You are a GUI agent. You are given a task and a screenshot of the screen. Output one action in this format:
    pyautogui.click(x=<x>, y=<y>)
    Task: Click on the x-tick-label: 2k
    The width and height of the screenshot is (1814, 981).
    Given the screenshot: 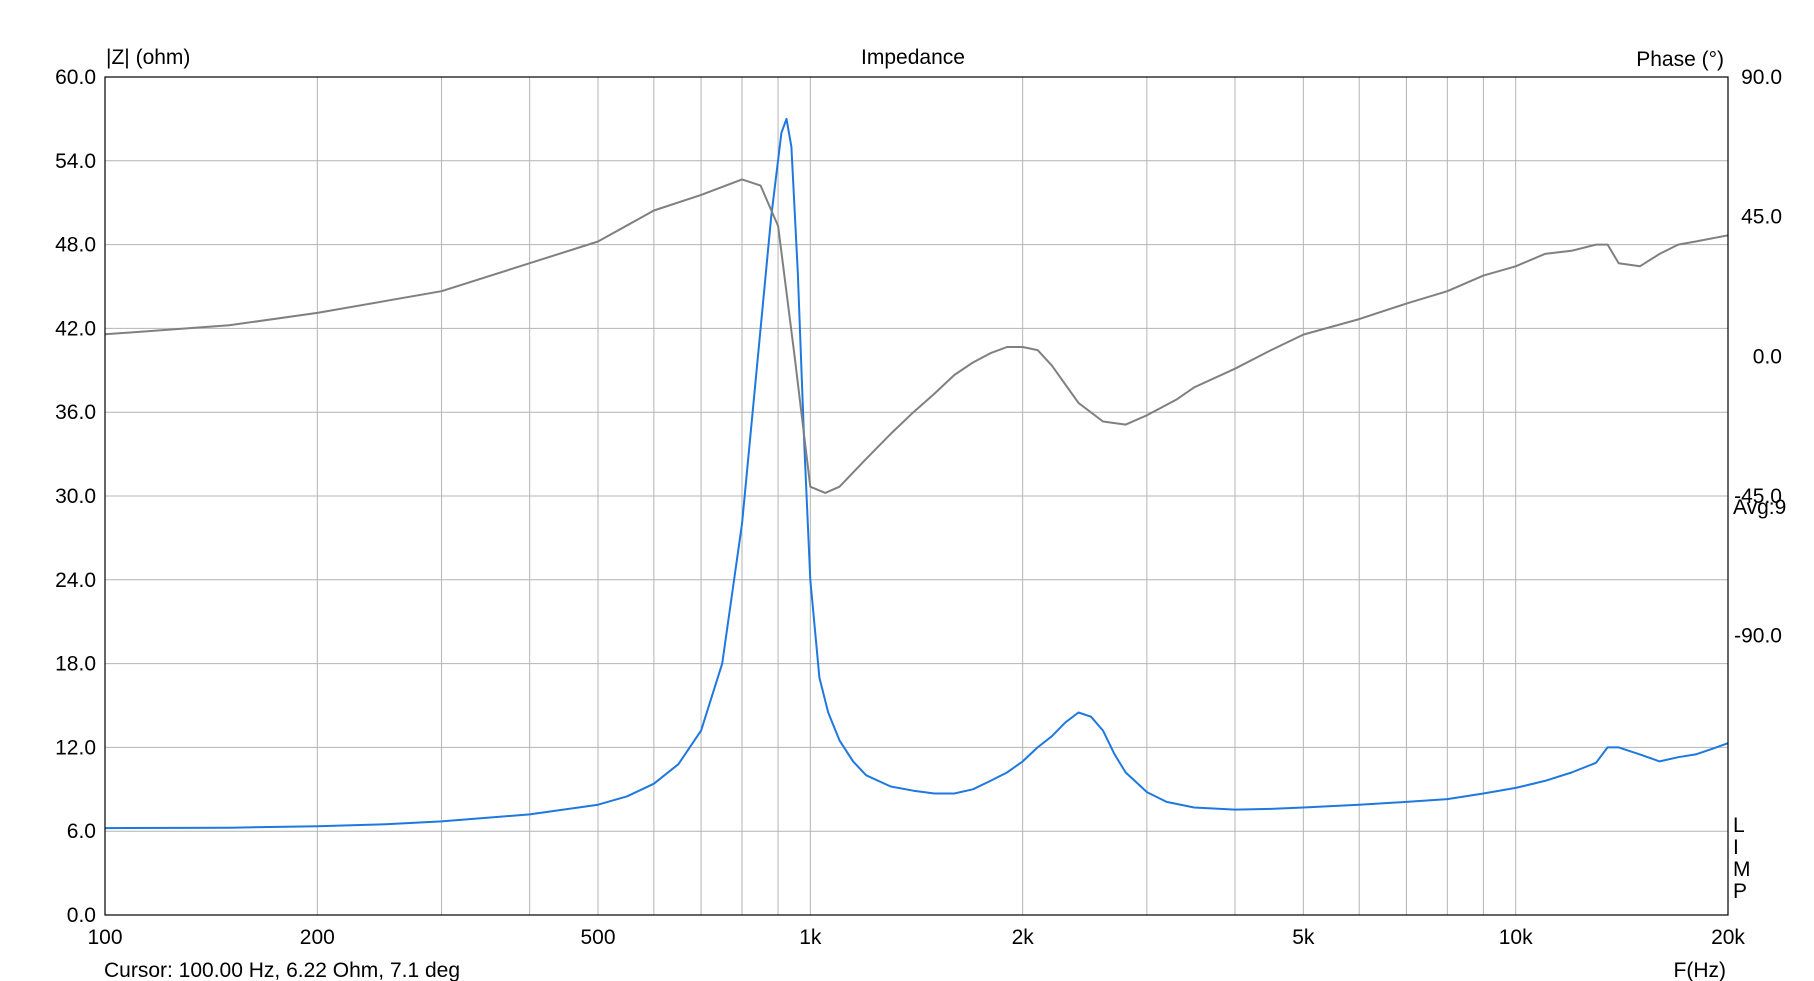 What is the action you would take?
    pyautogui.click(x=1023, y=937)
    